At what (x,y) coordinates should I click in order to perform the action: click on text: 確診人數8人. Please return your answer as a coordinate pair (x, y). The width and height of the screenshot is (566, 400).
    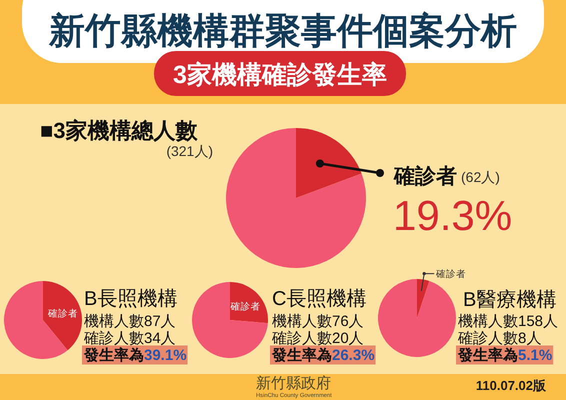
    Looking at the image, I should click on (499, 338).